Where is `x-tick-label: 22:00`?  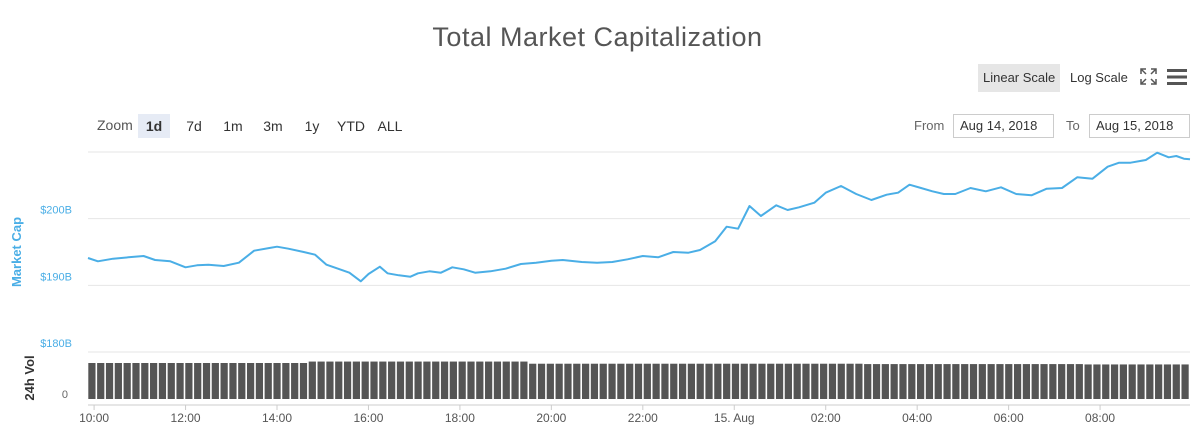
x-tick-label: 22:00 is located at coordinates (643, 418).